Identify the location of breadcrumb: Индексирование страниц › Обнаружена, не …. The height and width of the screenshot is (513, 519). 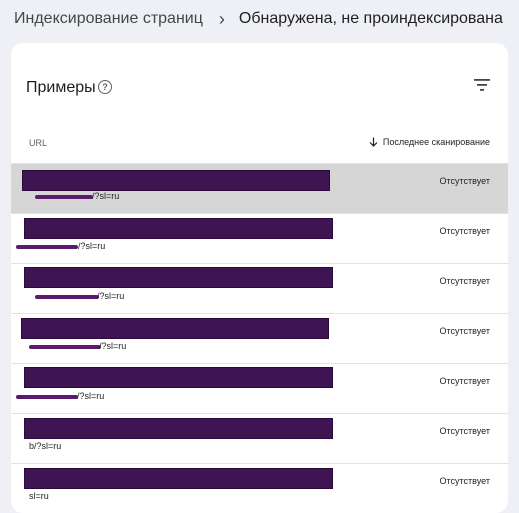
(258, 19).